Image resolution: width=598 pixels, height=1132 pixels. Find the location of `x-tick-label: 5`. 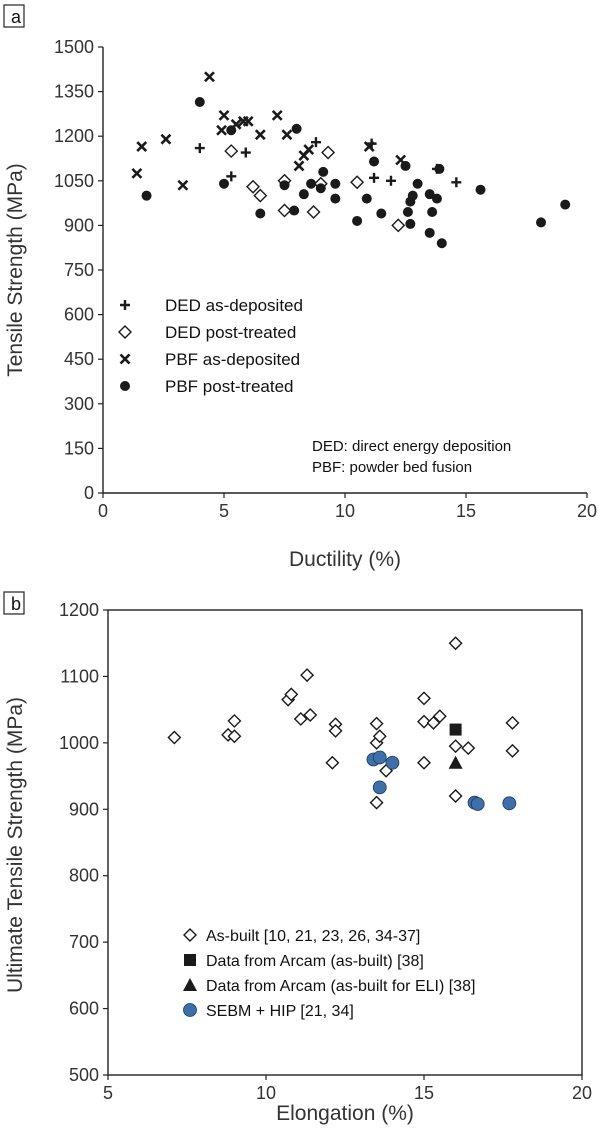

x-tick-label: 5 is located at coordinates (108, 1093).